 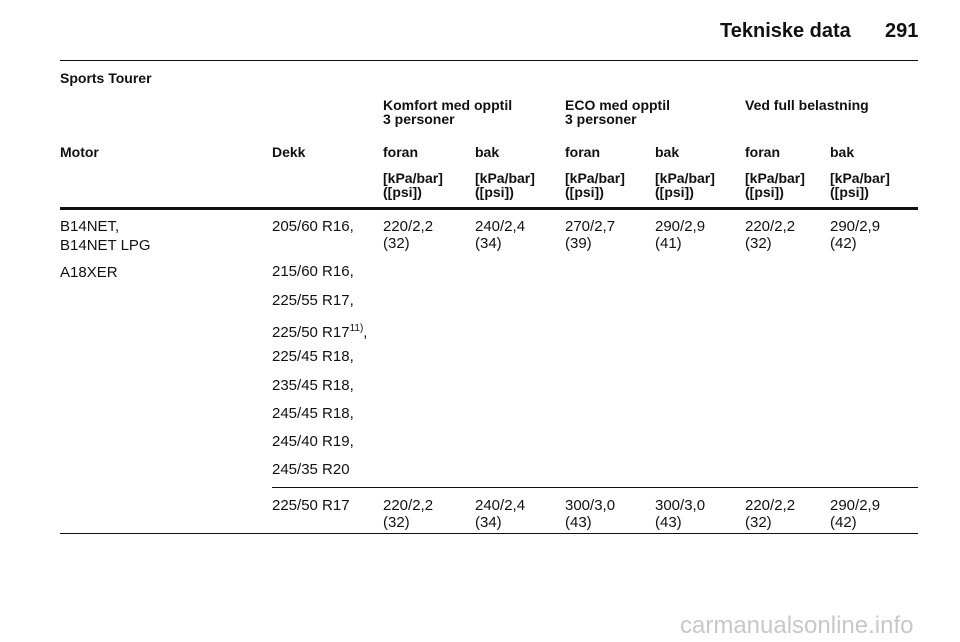 What do you see at coordinates (105, 245) in the screenshot?
I see `motor: B14NET LPG` at bounding box center [105, 245].